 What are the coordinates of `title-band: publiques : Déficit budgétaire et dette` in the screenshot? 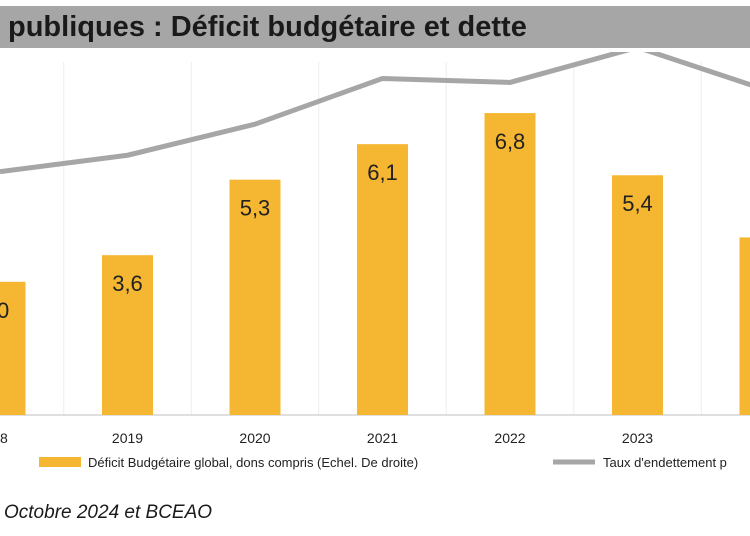 It's located at (375, 27).